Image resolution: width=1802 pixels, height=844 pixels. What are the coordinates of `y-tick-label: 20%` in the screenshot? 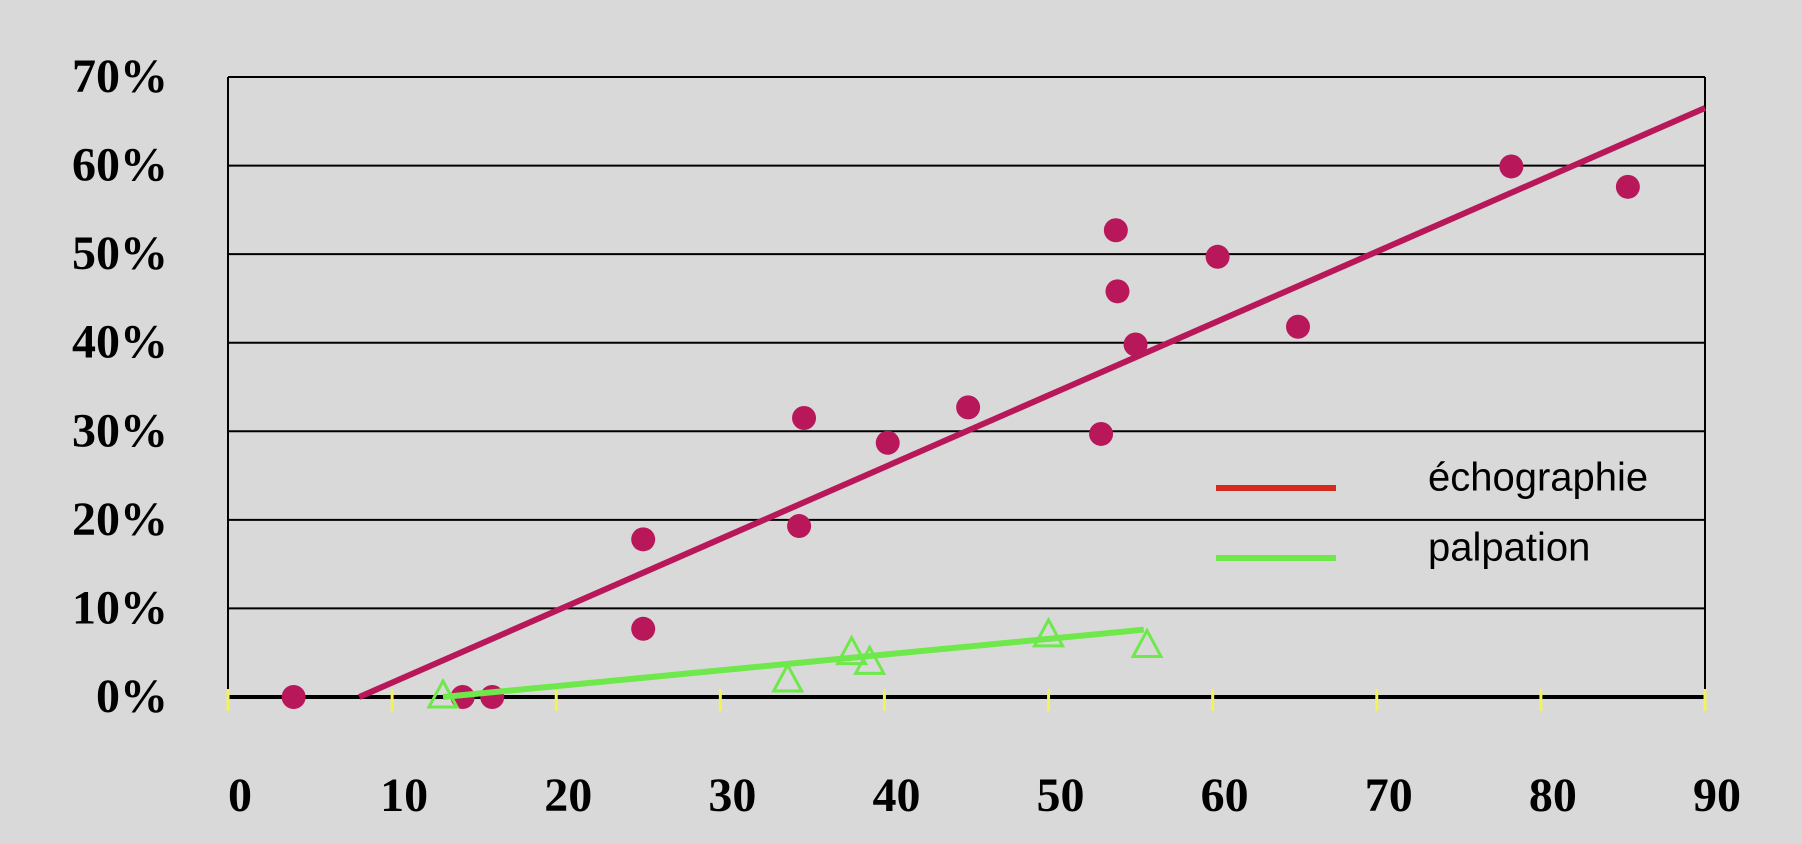 It's located at (120, 519).